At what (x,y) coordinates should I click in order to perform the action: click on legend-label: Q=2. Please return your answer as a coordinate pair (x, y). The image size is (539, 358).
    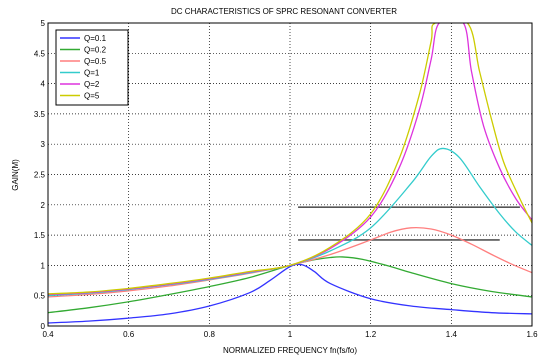
    Looking at the image, I should click on (92, 84).